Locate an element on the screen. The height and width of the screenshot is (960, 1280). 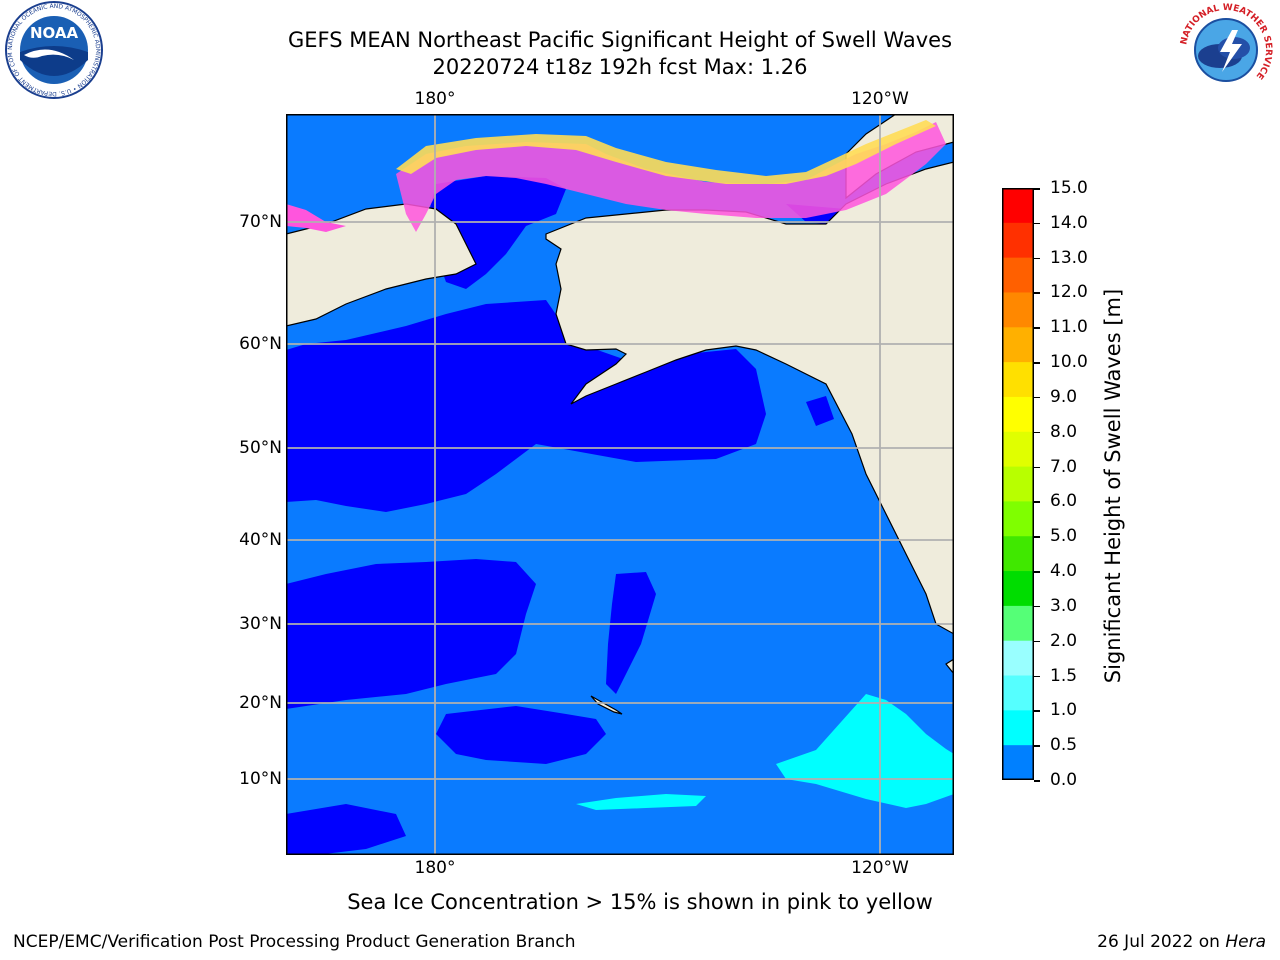
colorbar-tick-label: 12.0 is located at coordinates (1069, 292).